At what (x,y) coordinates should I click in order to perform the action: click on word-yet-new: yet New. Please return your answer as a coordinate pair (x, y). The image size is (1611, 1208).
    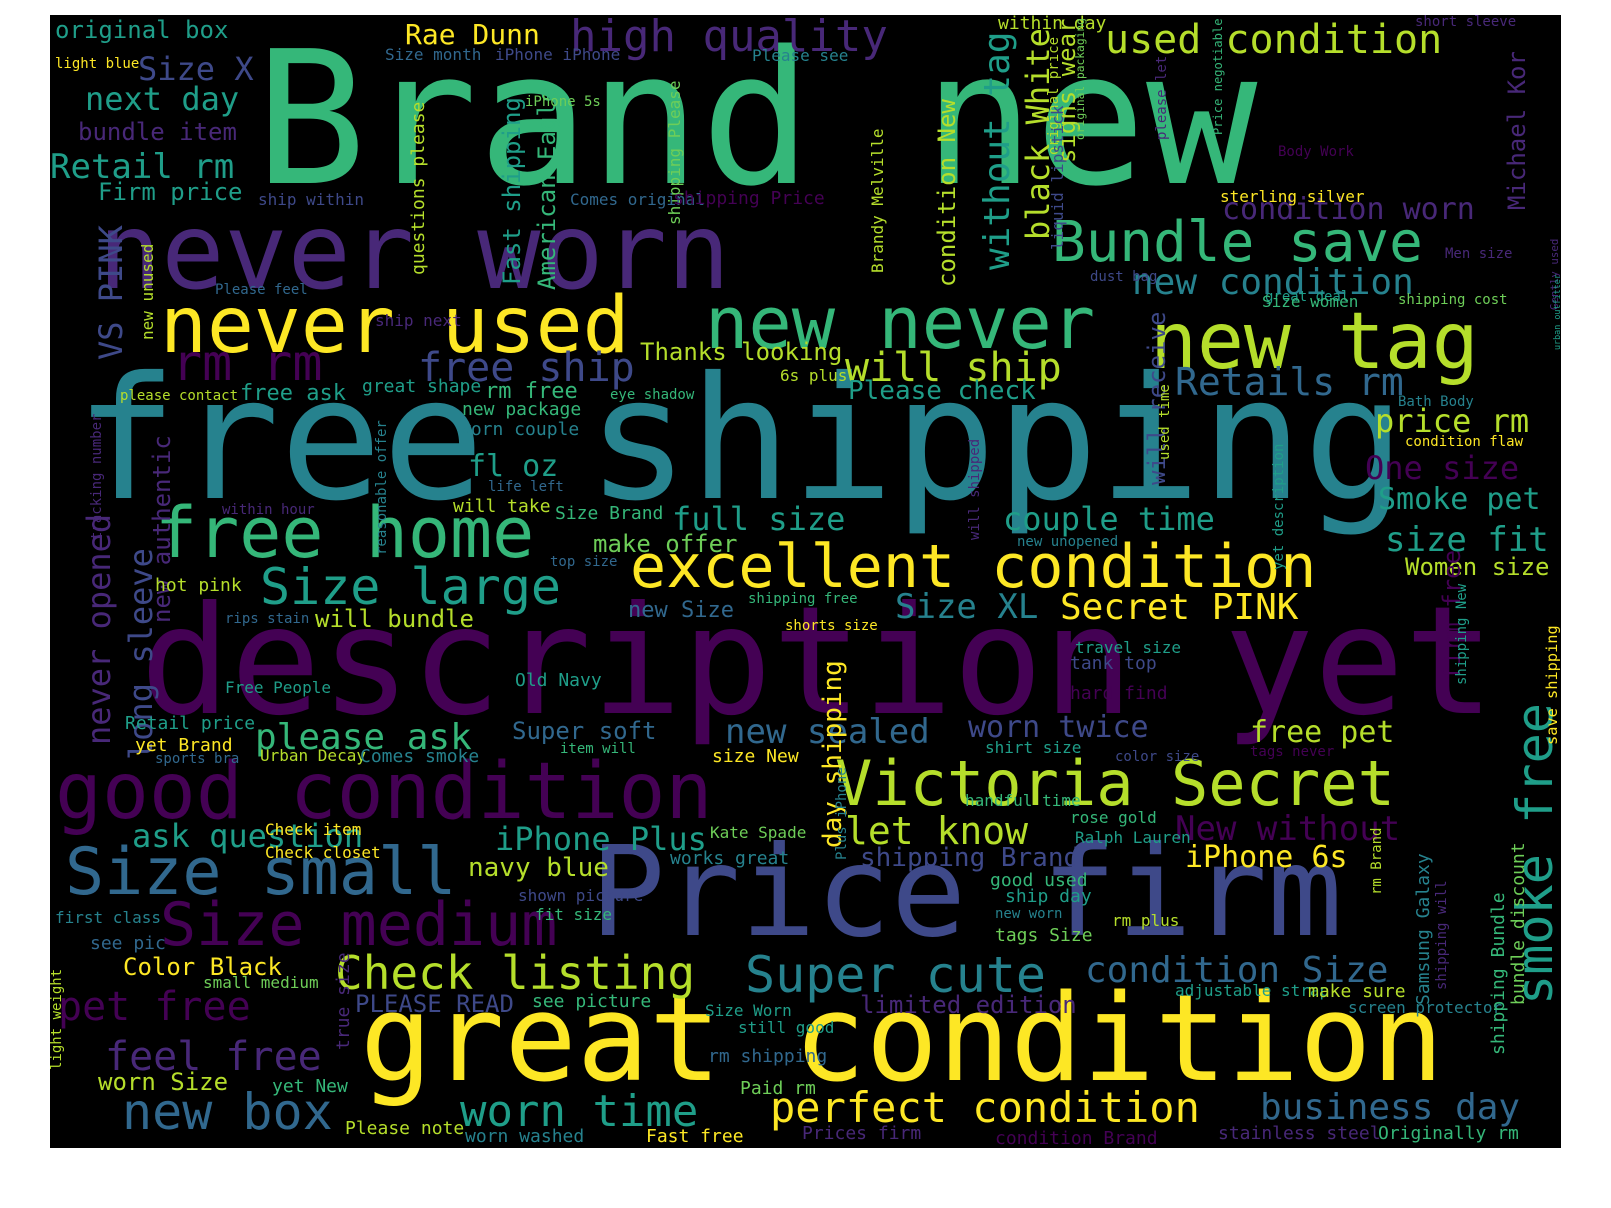
    Looking at the image, I should click on (310, 1086).